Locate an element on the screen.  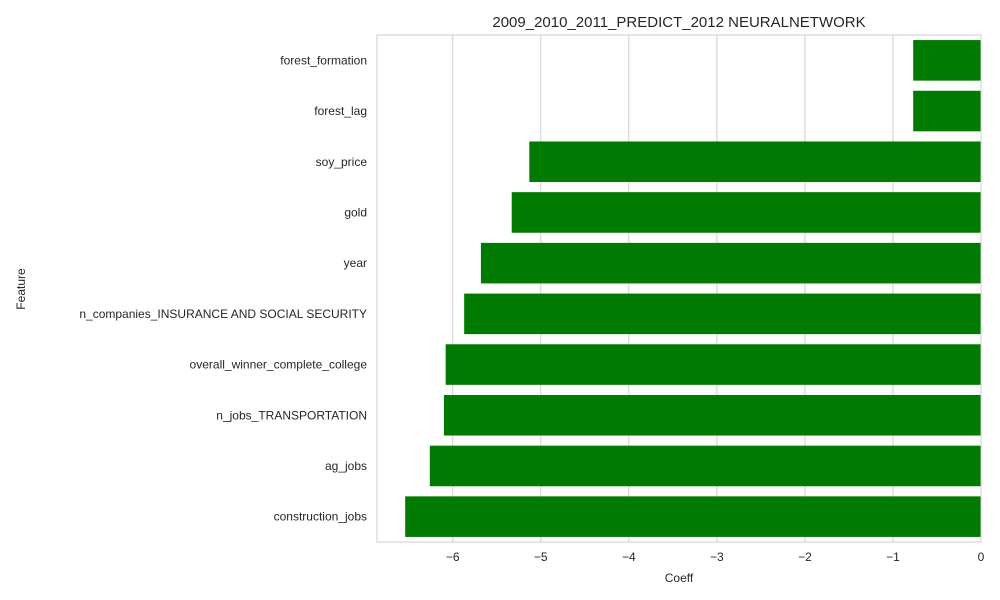
y-tick-label: ag_jobs is located at coordinates (346, 466).